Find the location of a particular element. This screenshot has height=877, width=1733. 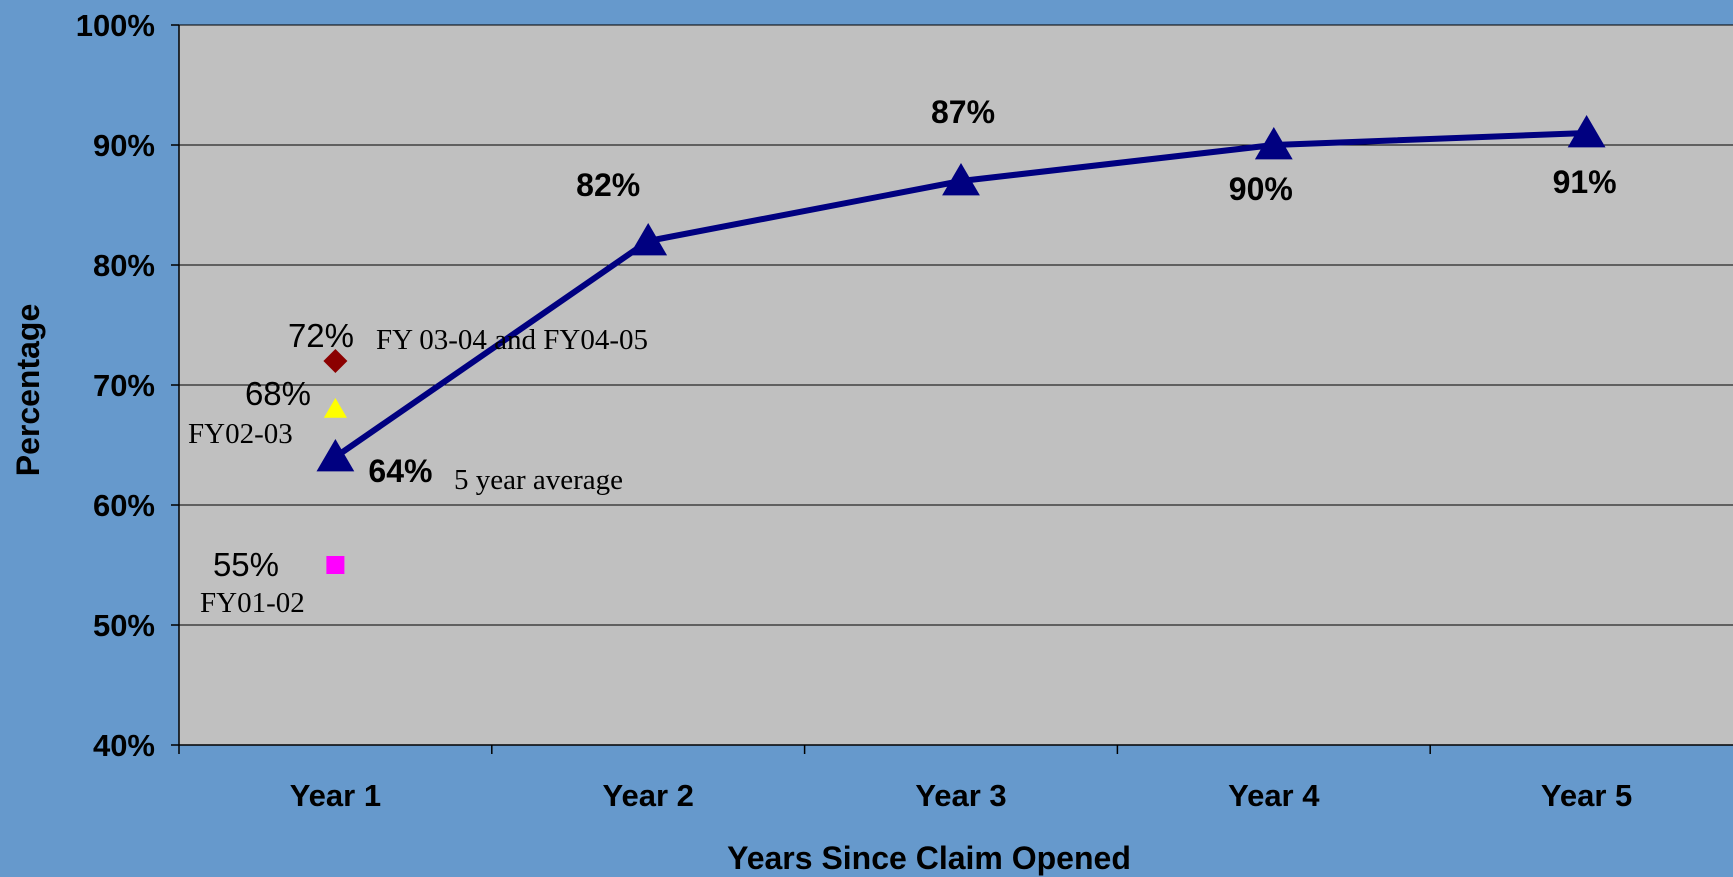

point-name-label: FY01-02 is located at coordinates (252, 603).